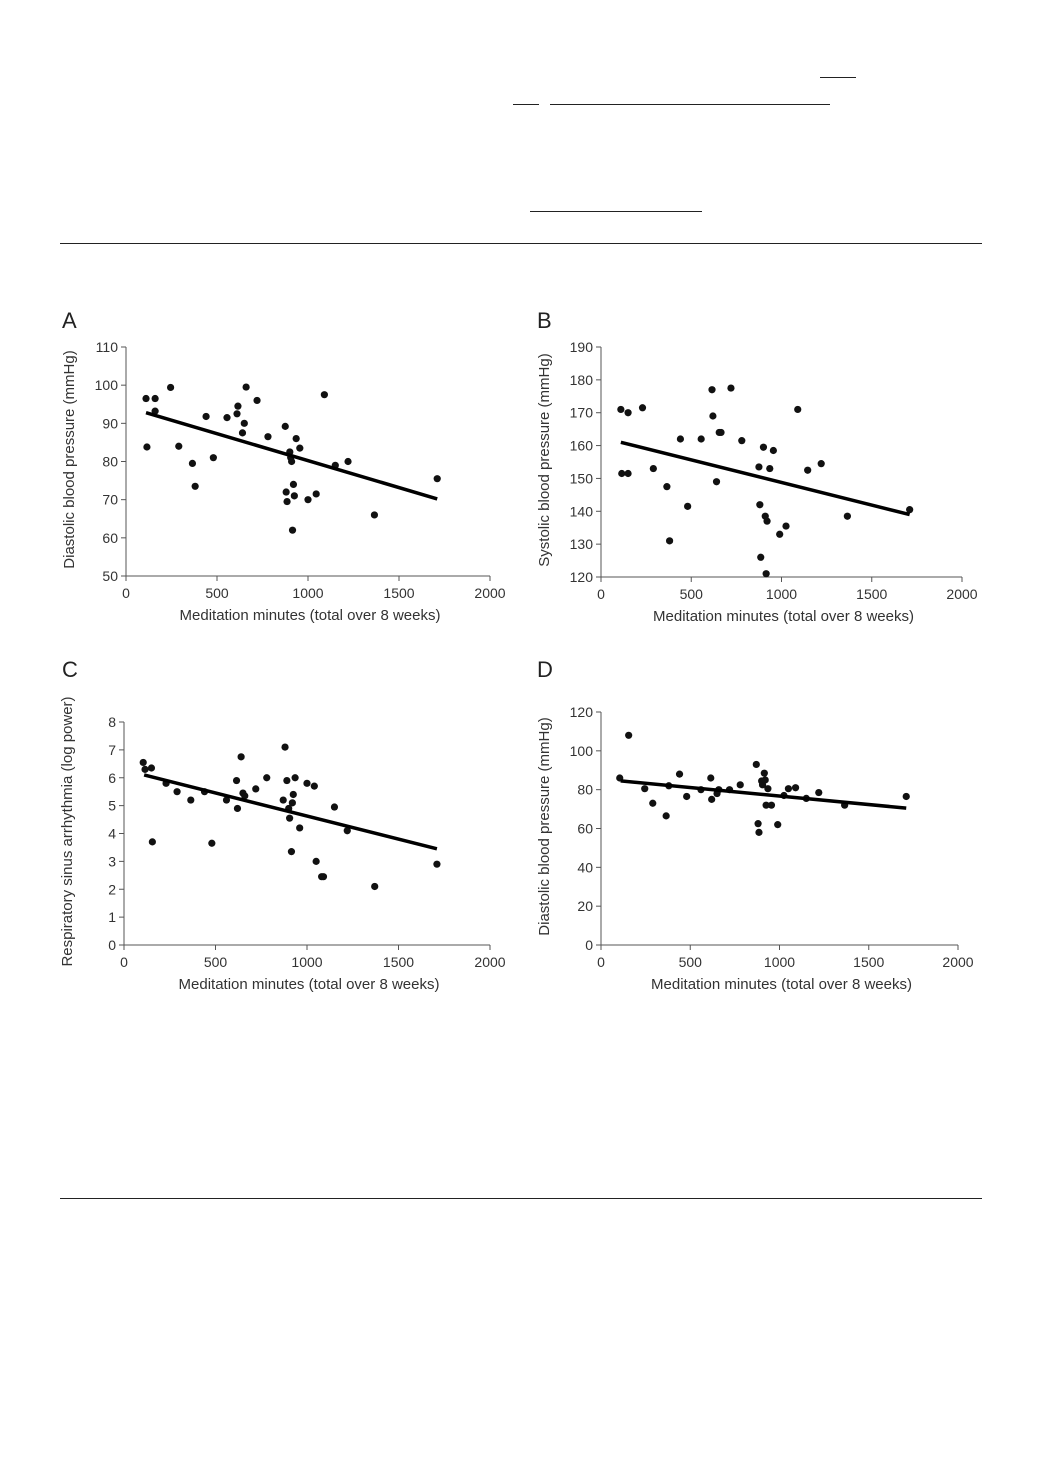 The image size is (1040, 1473). What do you see at coordinates (582, 413) in the screenshot?
I see `chart-b-y-tick-label: 170` at bounding box center [582, 413].